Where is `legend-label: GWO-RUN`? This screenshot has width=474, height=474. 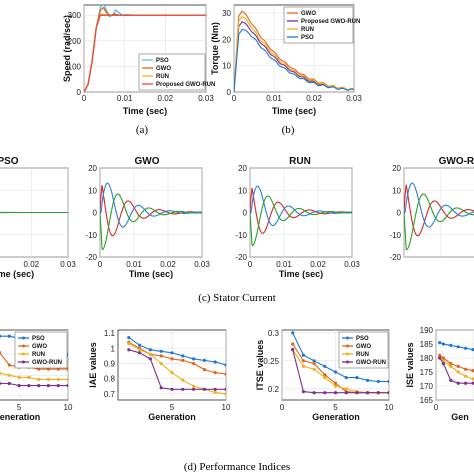
legend-label: GWO-RUN is located at coordinates (371, 363).